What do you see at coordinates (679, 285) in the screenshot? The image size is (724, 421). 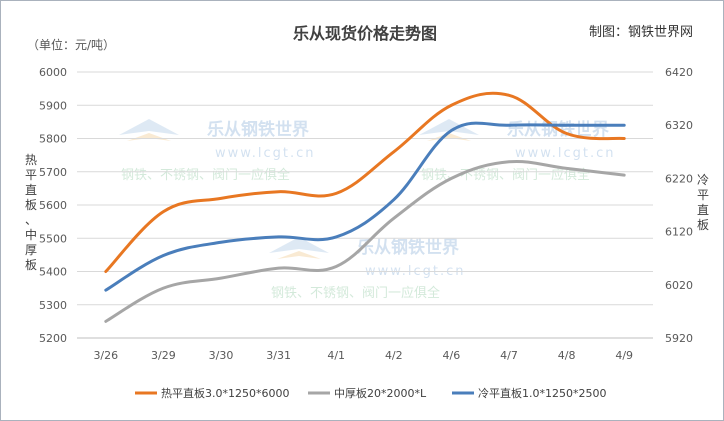 I see `right-y-tick-label: 6020` at bounding box center [679, 285].